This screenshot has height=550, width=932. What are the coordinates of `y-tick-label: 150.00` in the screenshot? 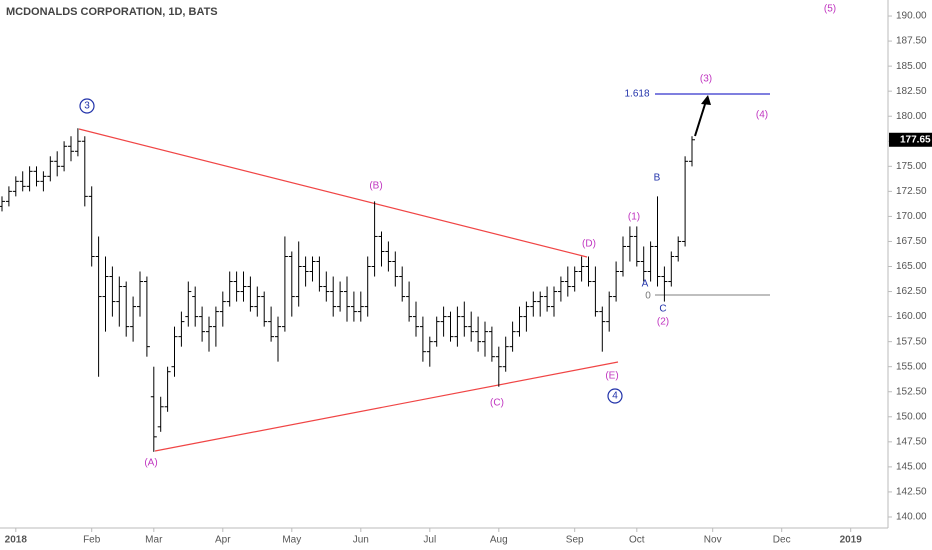 It's located at (911, 416).